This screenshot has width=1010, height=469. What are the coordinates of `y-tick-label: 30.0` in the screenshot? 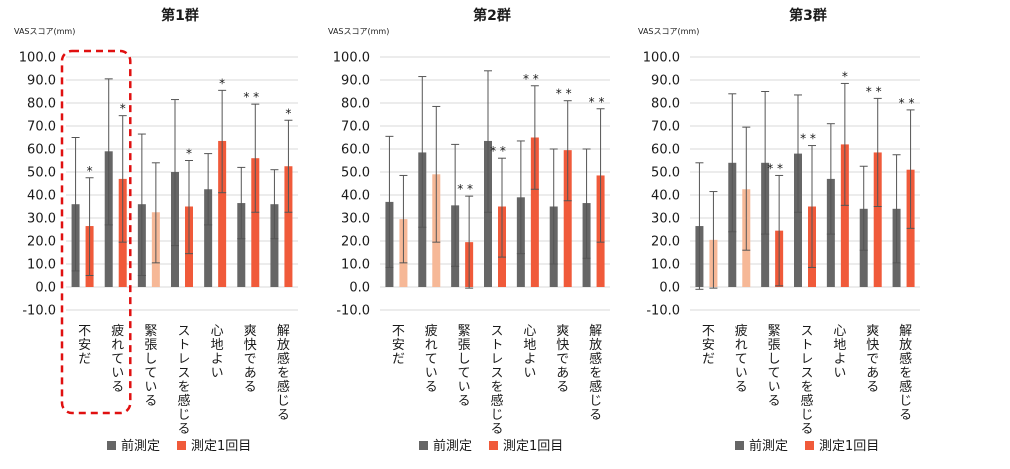 It's located at (41, 219).